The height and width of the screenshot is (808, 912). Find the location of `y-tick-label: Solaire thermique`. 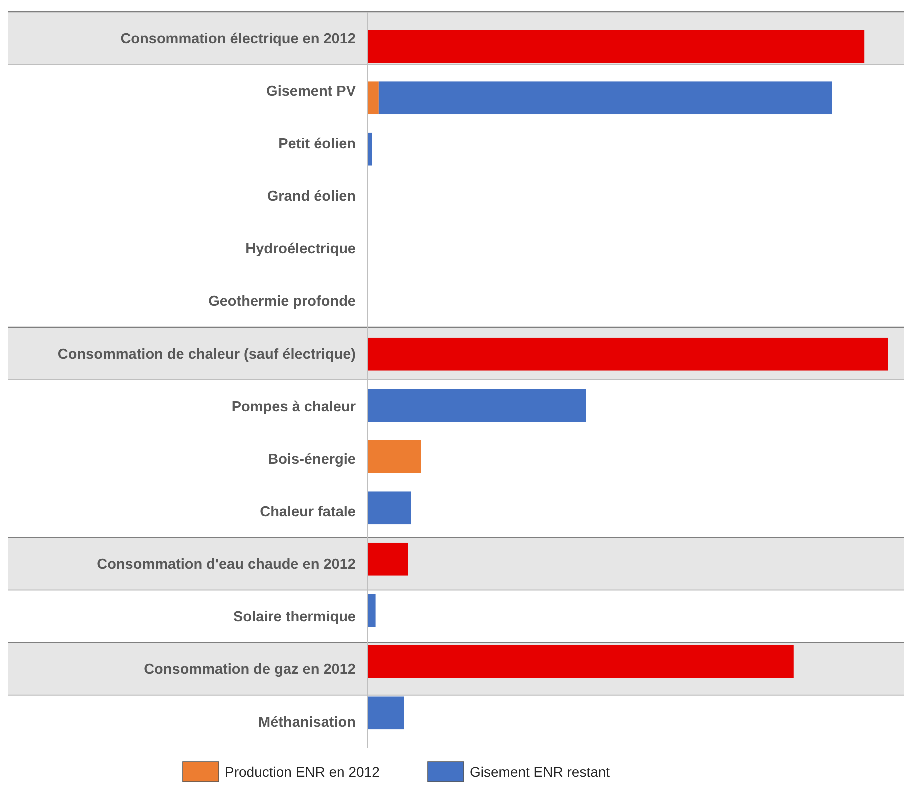

y-tick-label: Solaire thermique is located at coordinates (295, 618).